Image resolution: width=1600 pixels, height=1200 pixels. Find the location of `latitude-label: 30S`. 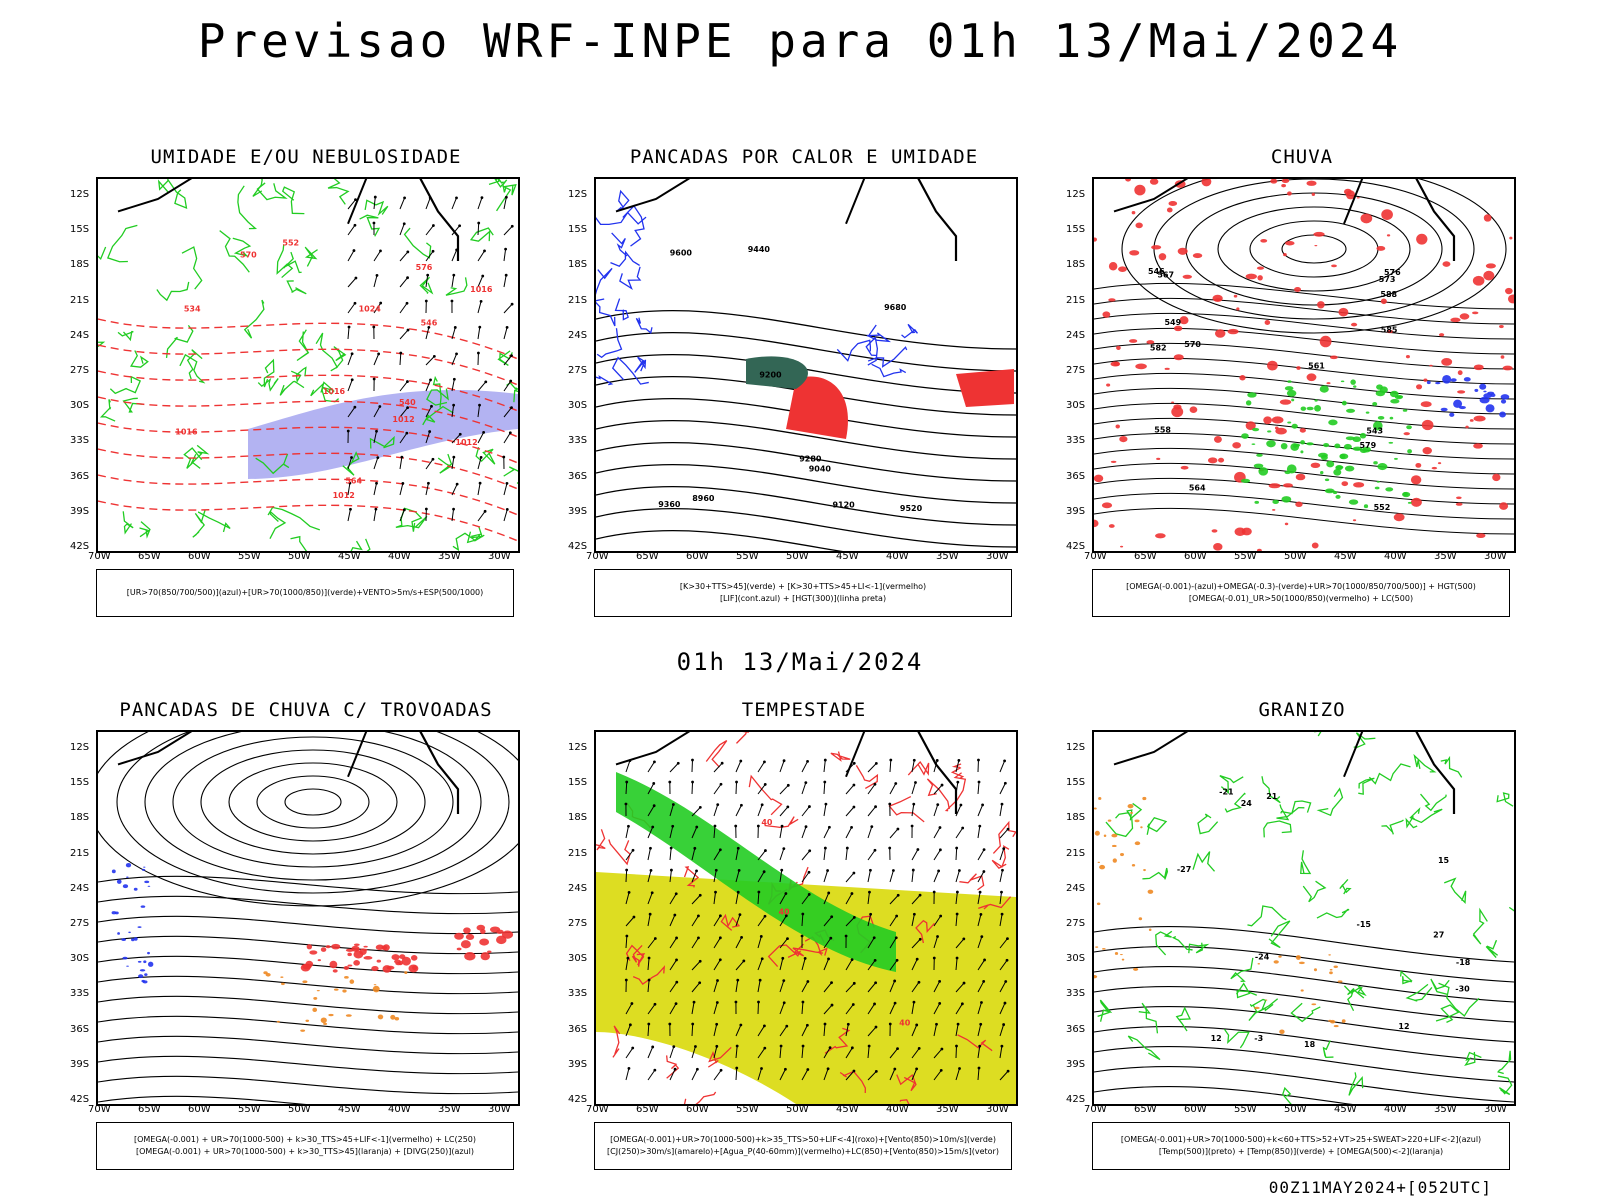

latitude-label: 30S is located at coordinates (1076, 959).